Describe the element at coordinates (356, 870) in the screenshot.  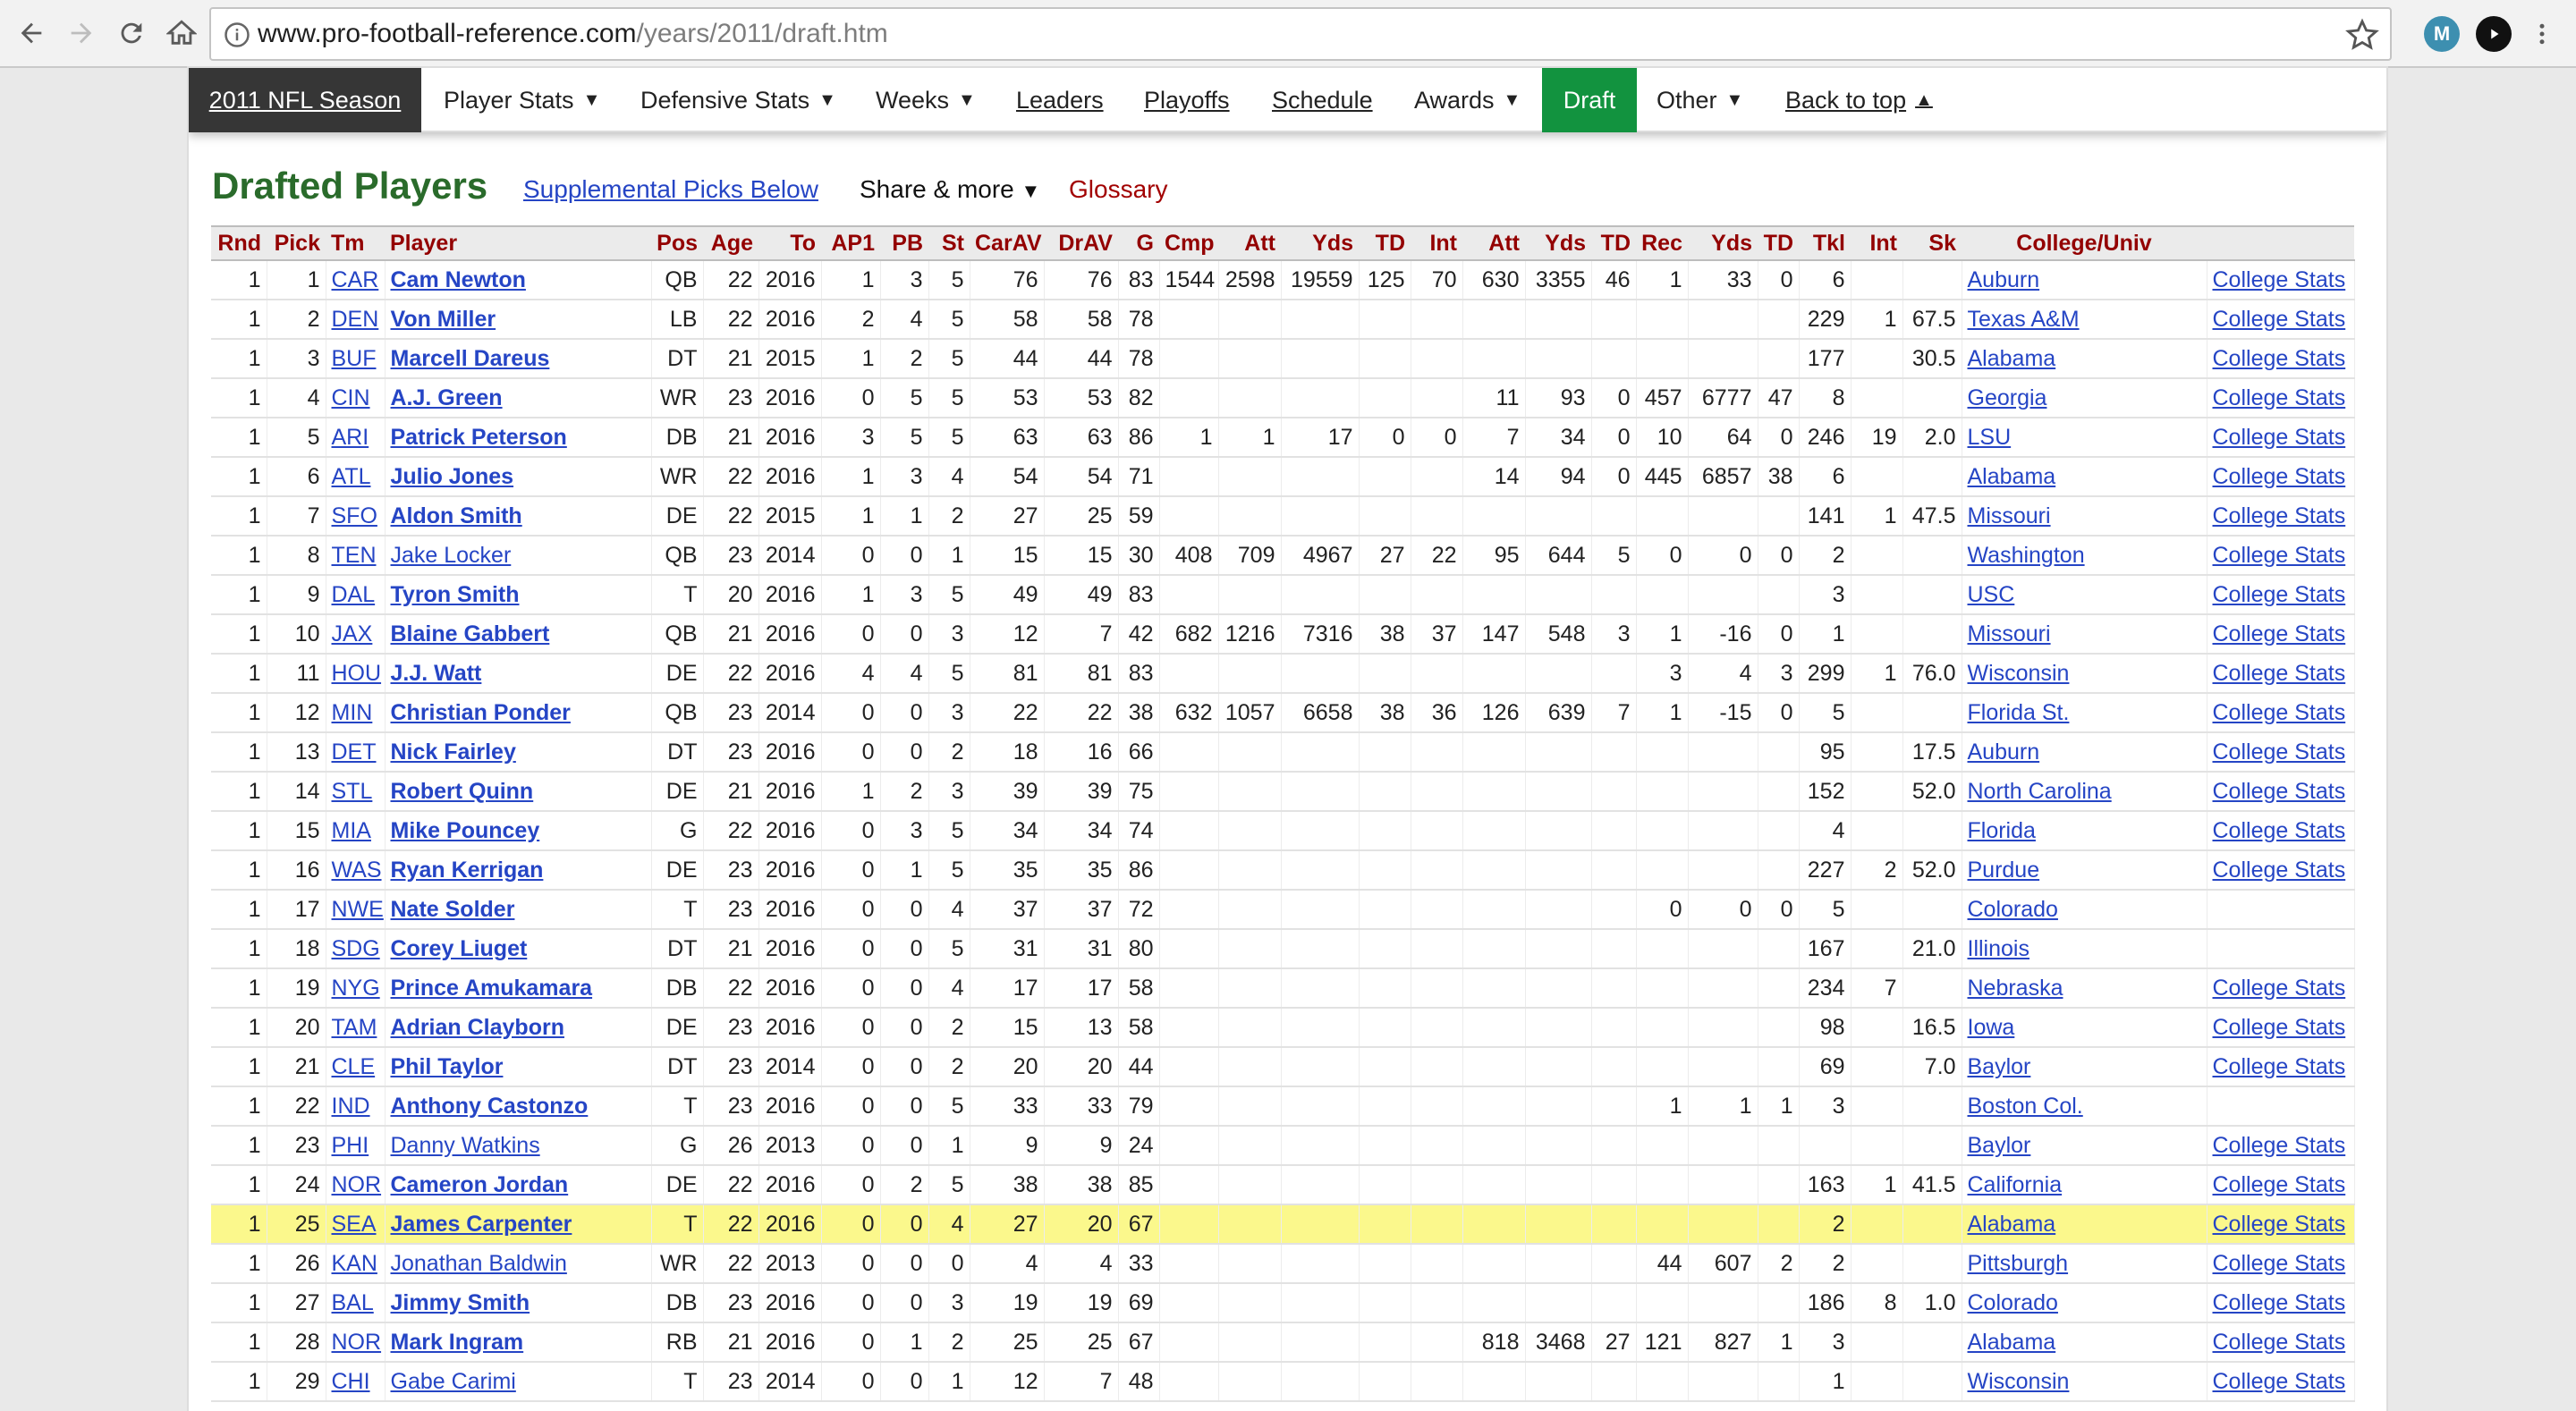
I see `team-link: WAS` at that location.